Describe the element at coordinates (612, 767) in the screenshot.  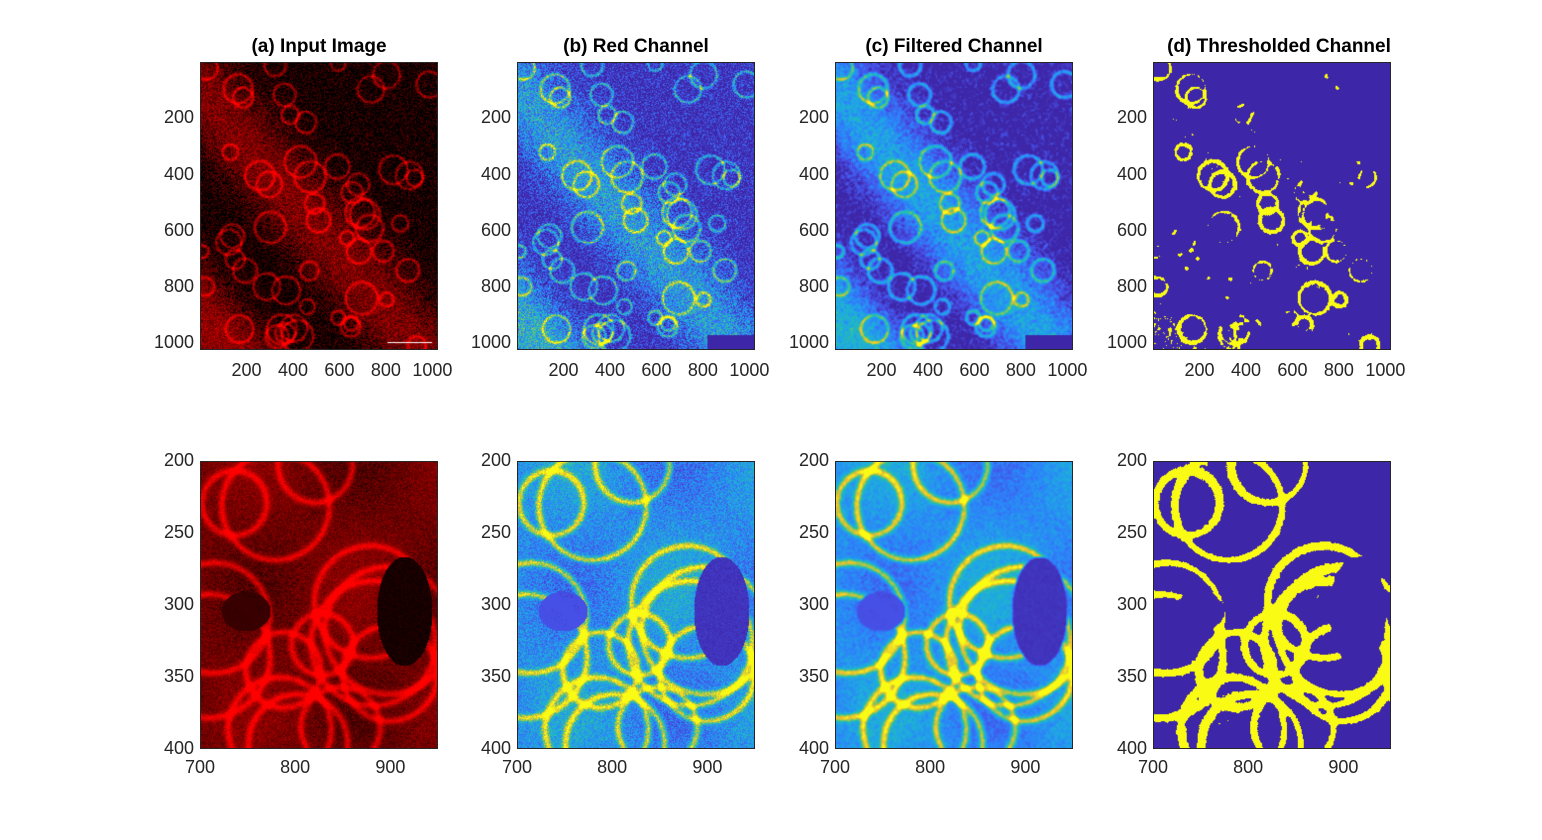
I see `x-tick-bottom-1-1: 800` at that location.